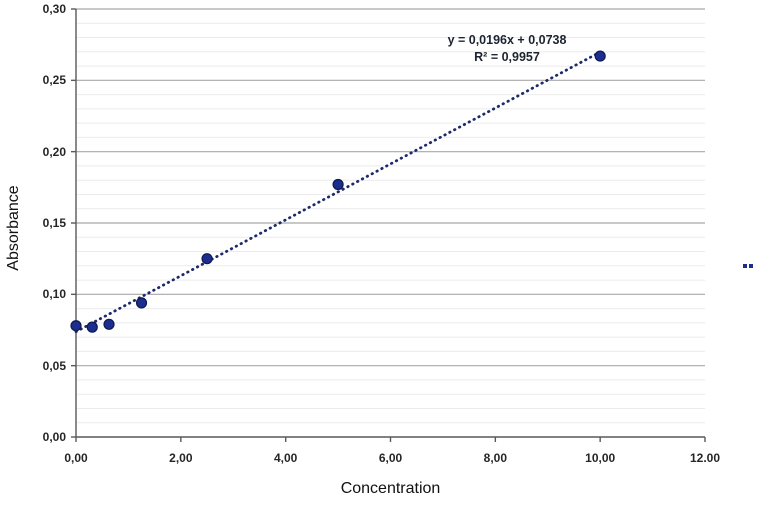  What do you see at coordinates (54, 223) in the screenshot?
I see `y-tick-label: 0,15` at bounding box center [54, 223].